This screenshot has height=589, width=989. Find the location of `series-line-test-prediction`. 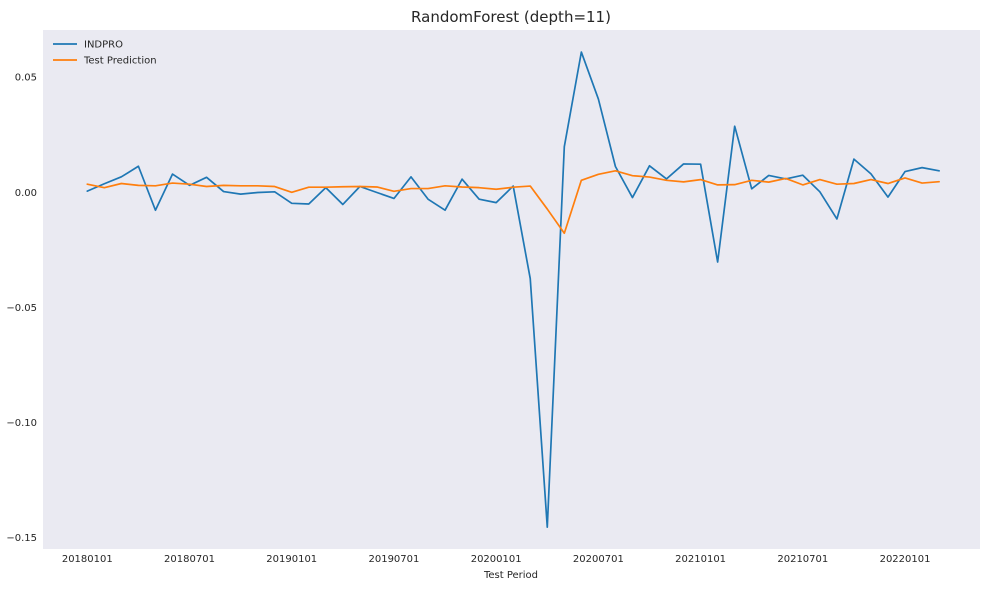

series-line-test-prediction is located at coordinates (513, 202).